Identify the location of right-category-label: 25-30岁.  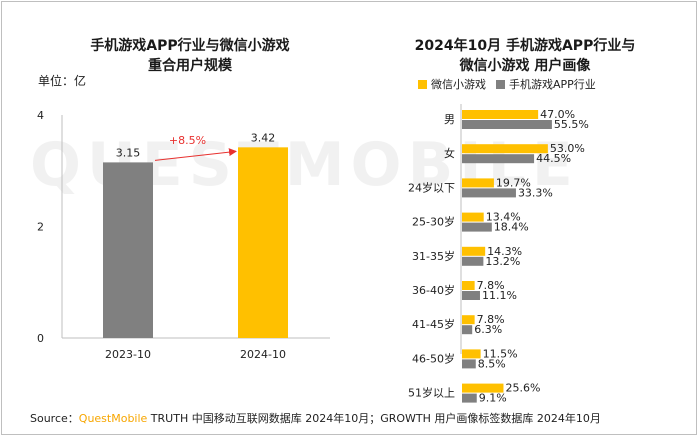
(433, 222).